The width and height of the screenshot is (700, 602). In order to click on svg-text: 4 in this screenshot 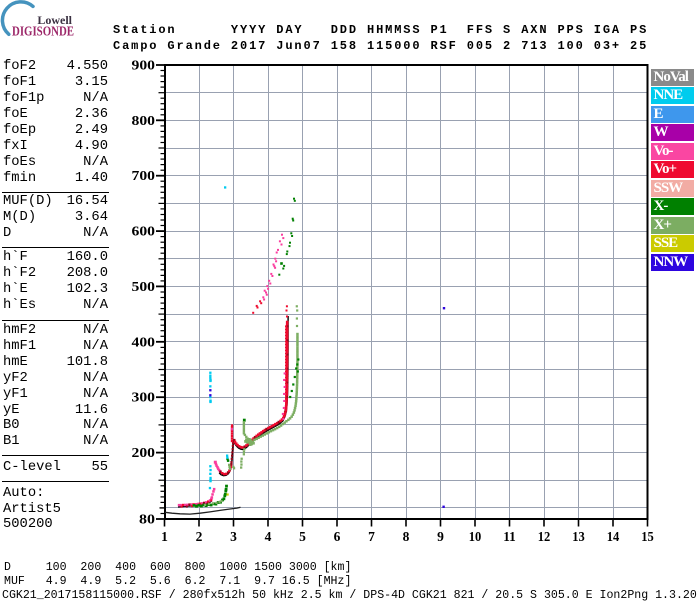, I will do `click(268, 536)`.